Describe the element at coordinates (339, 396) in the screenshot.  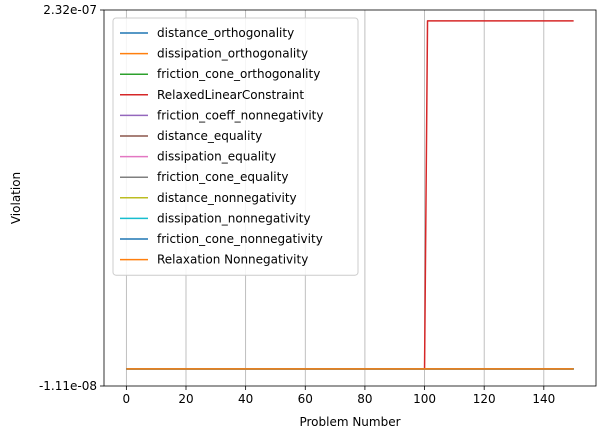
I see `x-axis-ticks: 0 20 40 60 80 100 120 140` at that location.